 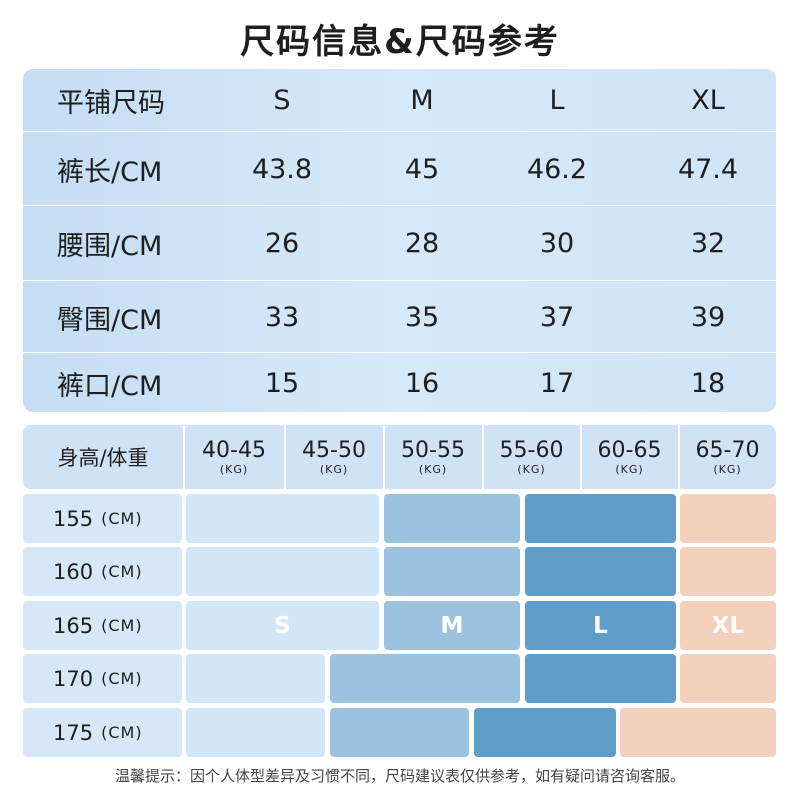 What do you see at coordinates (73, 625) in the screenshot?
I see `height-value: 165` at bounding box center [73, 625].